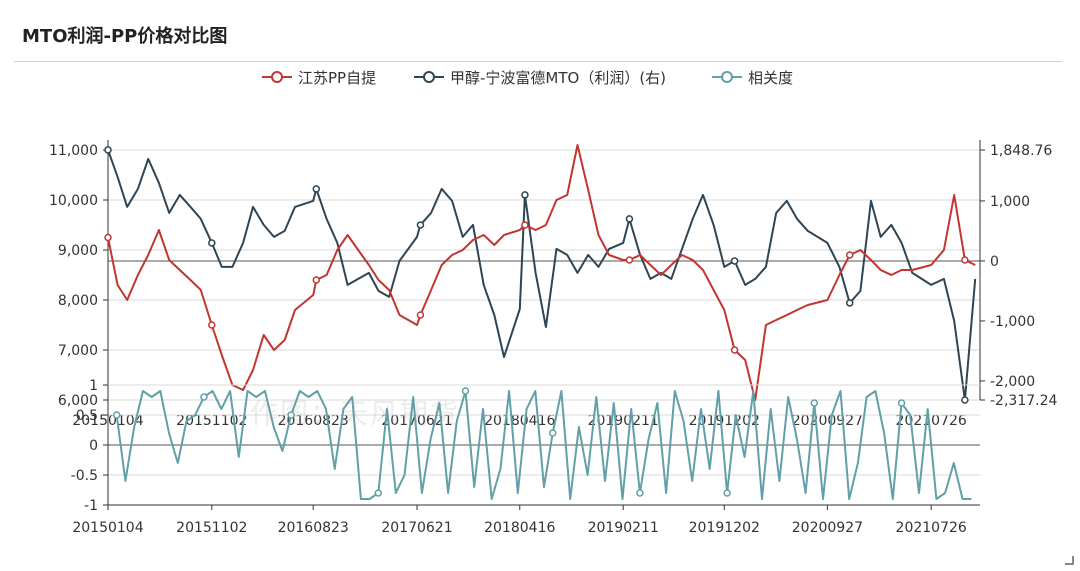 Image resolution: width=1080 pixels, height=571 pixels. What do you see at coordinates (623, 421) in the screenshot?
I see `x-tick-label-top: 20190211` at bounding box center [623, 421].